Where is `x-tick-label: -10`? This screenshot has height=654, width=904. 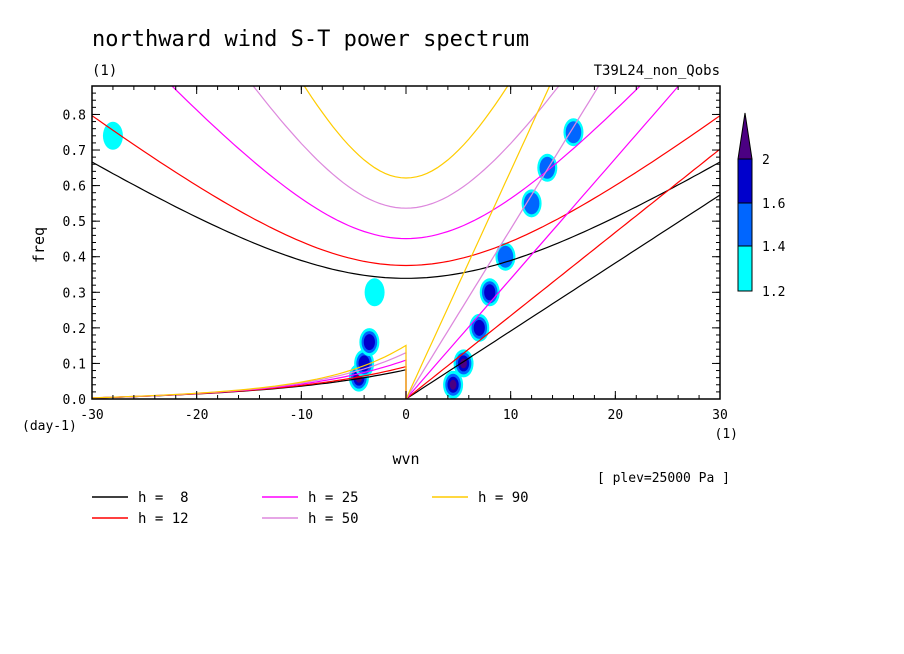 x-tick-label: -10 is located at coordinates (301, 415).